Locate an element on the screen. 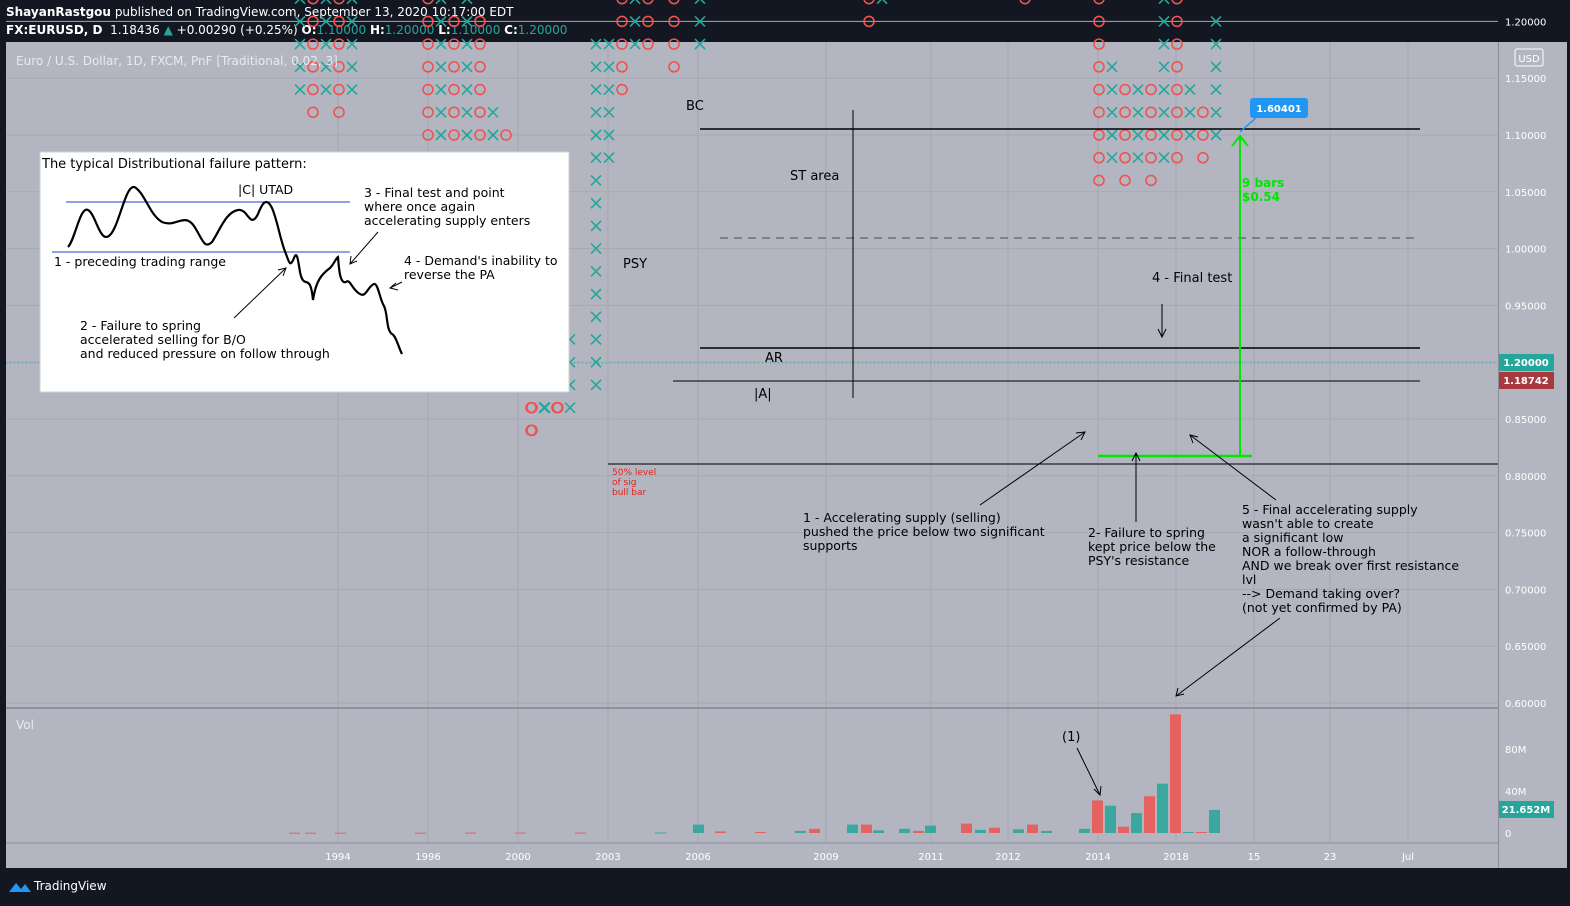 The height and width of the screenshot is (906, 1570). current-volume-badge is located at coordinates (1526, 809).